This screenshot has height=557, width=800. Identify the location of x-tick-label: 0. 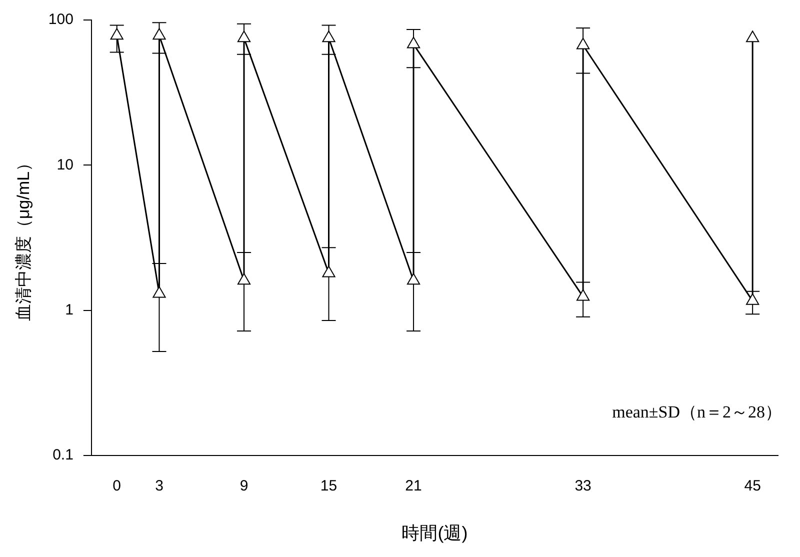
(117, 486).